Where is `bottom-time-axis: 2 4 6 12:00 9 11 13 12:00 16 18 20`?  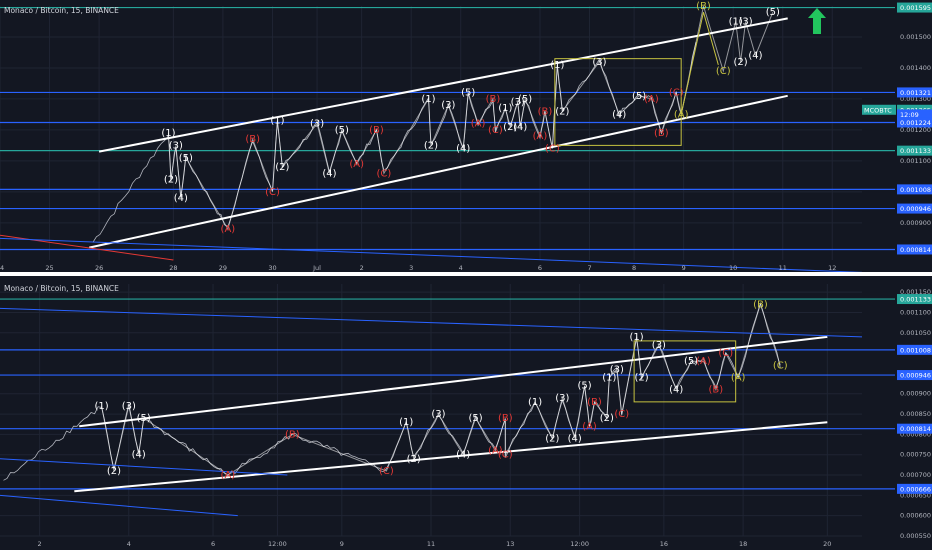 bottom-time-axis: 2 4 6 12:00 9 11 13 12:00 16 18 20 is located at coordinates (435, 544).